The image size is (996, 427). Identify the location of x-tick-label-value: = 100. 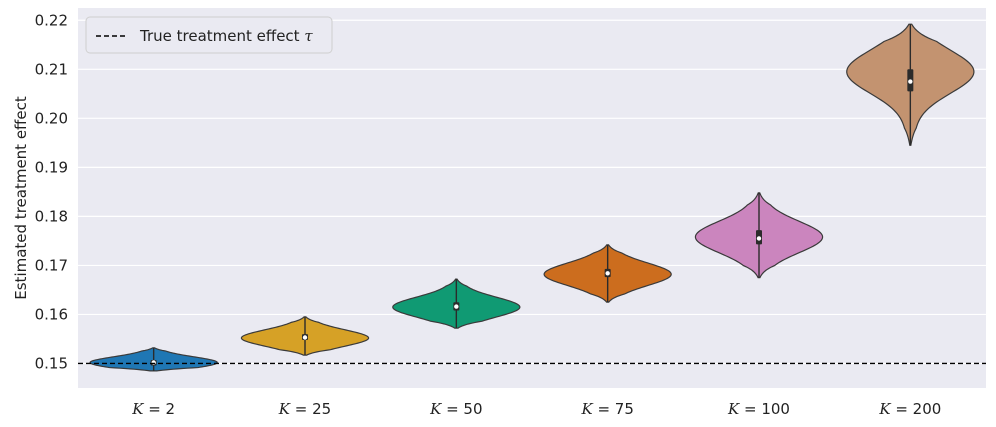
(764, 409).